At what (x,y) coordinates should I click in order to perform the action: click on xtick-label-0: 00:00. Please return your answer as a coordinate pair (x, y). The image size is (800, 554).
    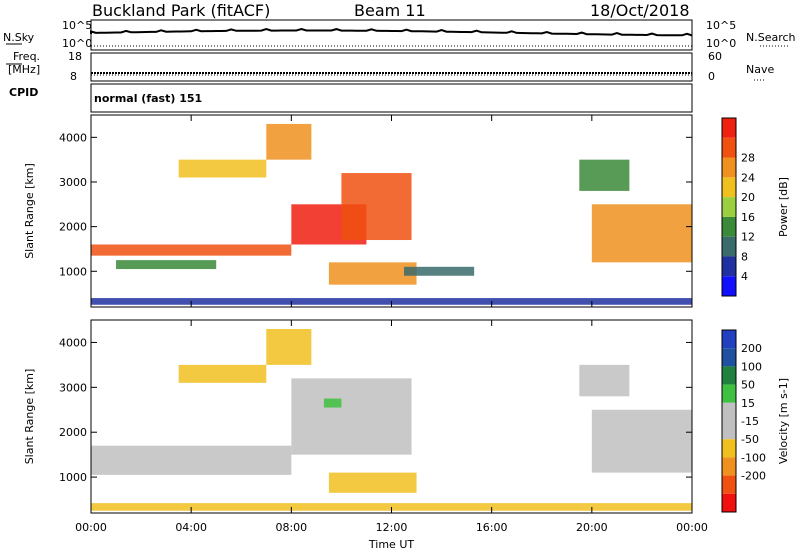
    Looking at the image, I should click on (91, 527).